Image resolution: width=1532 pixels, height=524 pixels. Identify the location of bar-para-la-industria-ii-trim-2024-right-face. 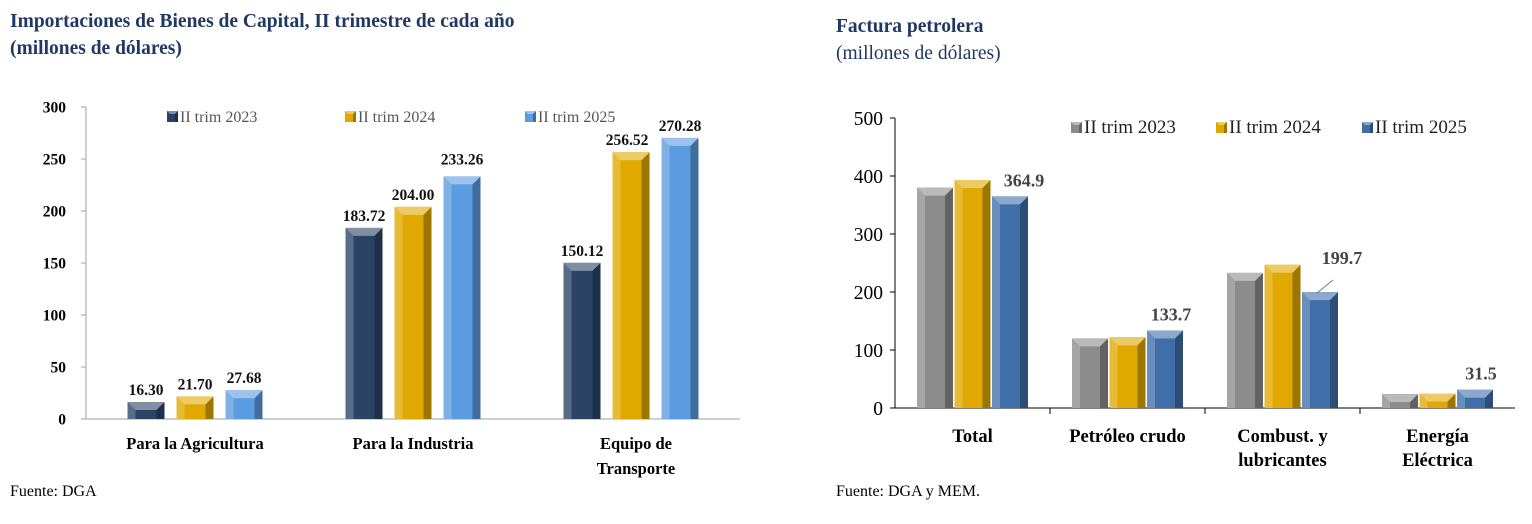
(427, 312).